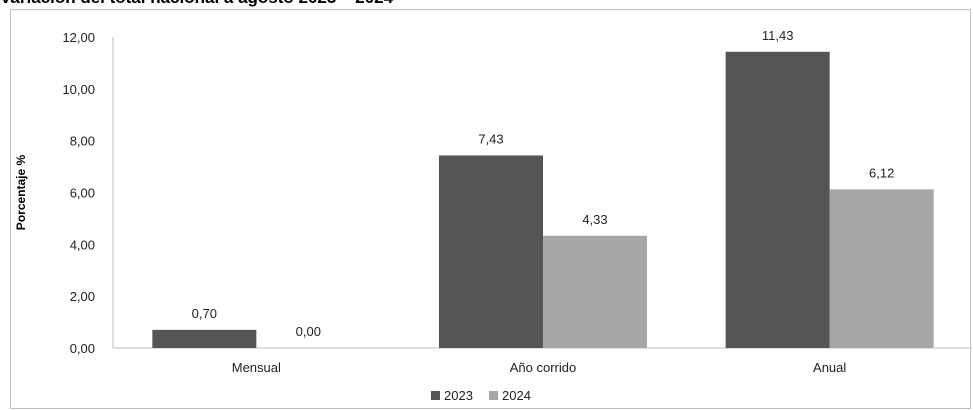 This screenshot has height=410, width=973. I want to click on x-tick-label: Año corrido, so click(543, 367).